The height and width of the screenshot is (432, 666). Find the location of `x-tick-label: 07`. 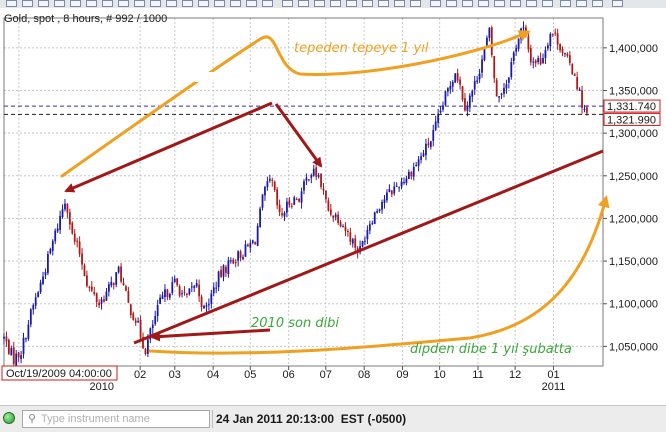

x-tick-label: 07 is located at coordinates (326, 375).